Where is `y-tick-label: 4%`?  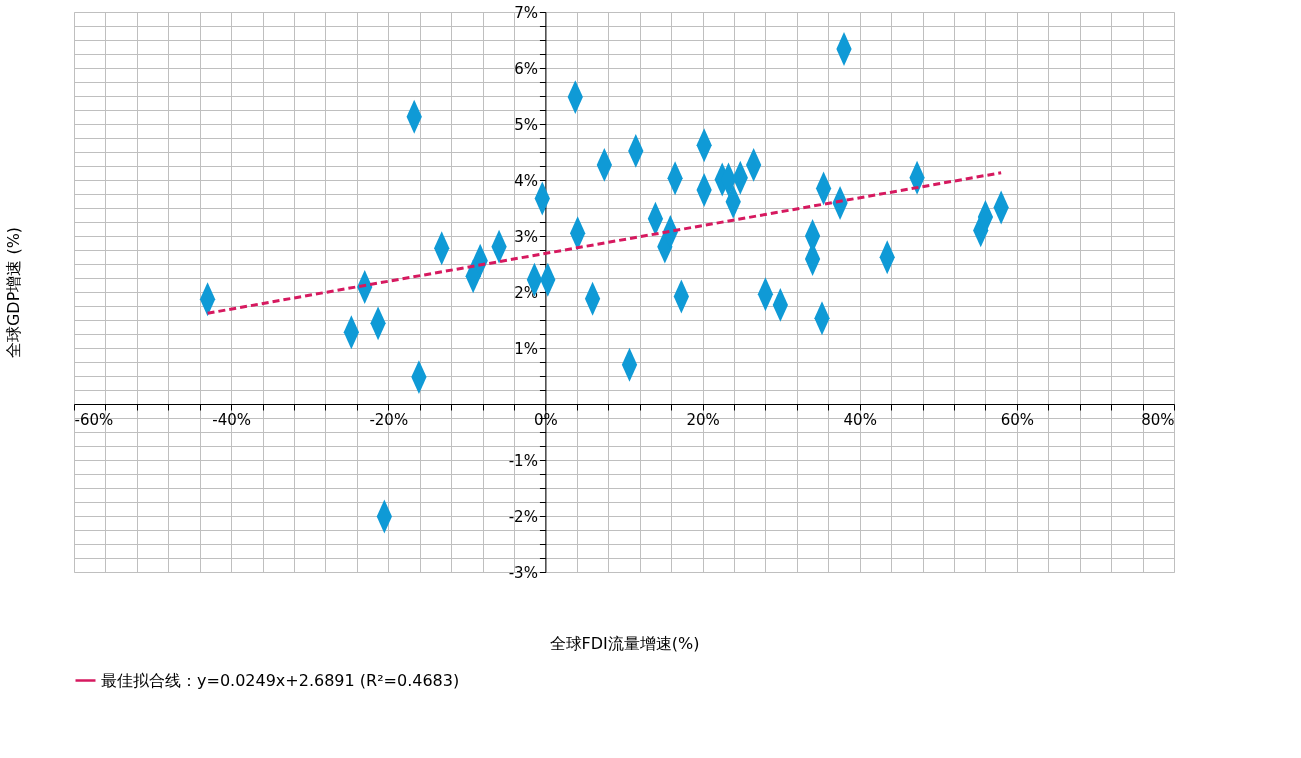
y-tick-label: 4% is located at coordinates (526, 180).